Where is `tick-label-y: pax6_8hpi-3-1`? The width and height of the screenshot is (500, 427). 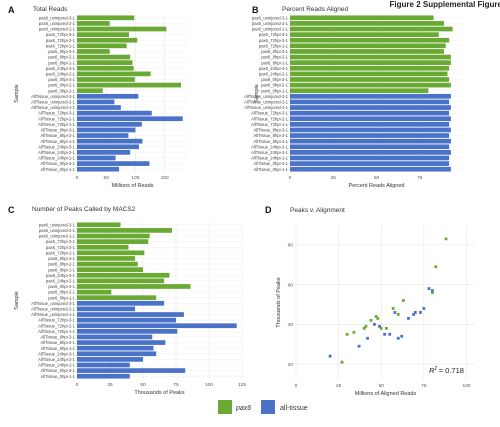
tick-label-y: pax6_8hpi-3-1 is located at coordinates (61, 258).